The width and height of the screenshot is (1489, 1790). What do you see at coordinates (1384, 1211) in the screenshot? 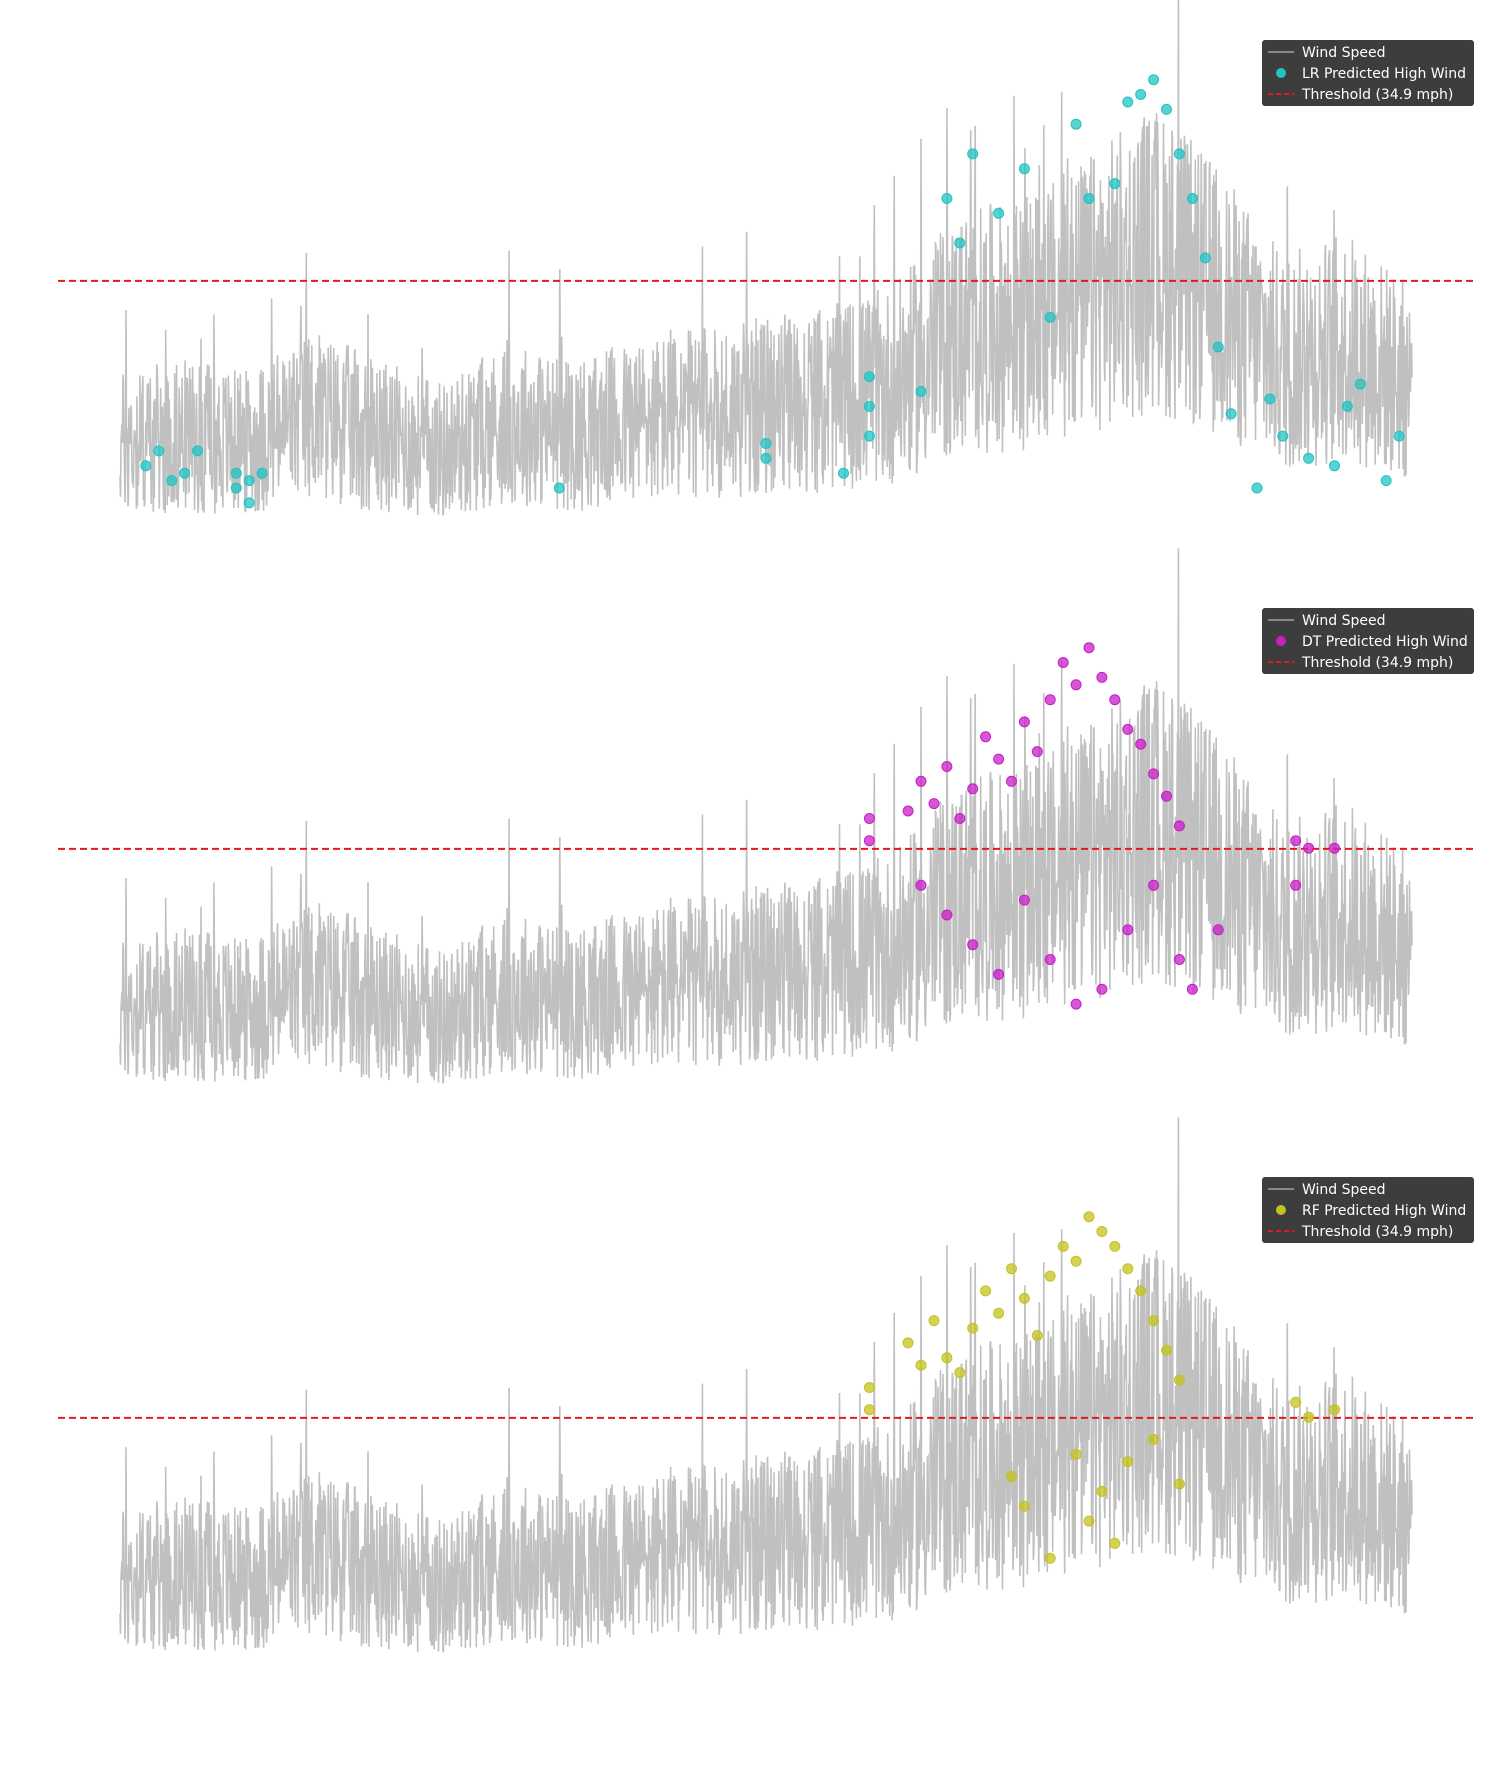
I see `legend-entry-label: RF Predicted High Wind` at bounding box center [1384, 1211].